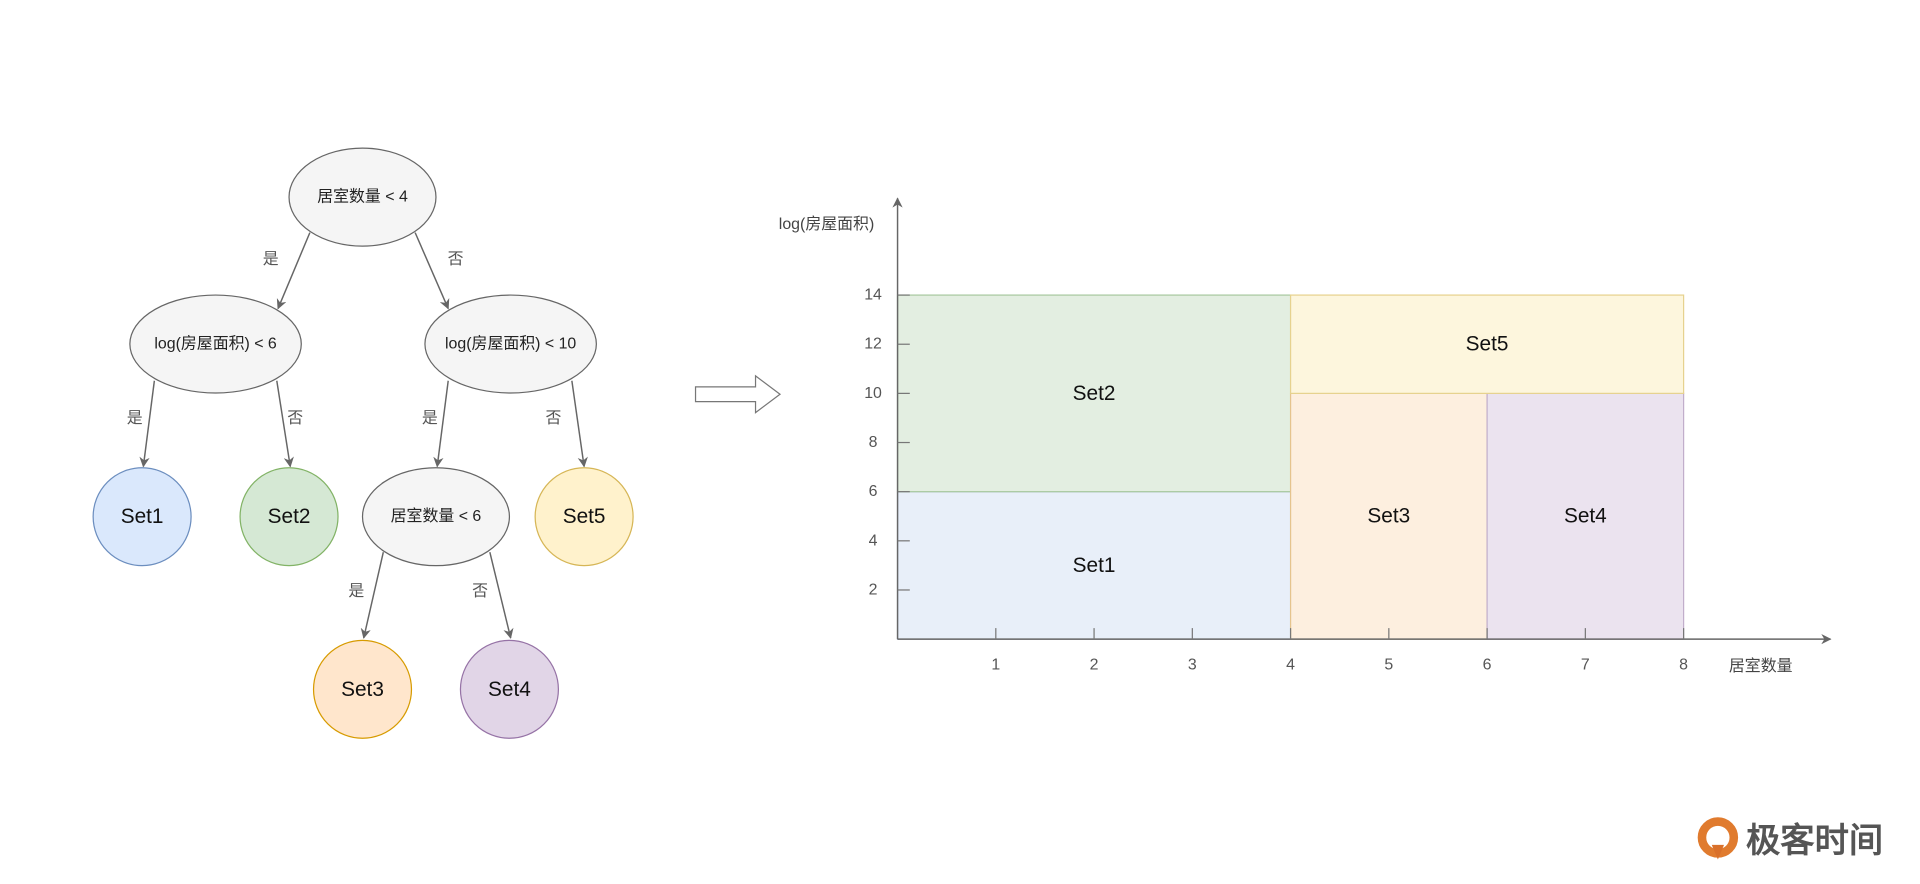 The image size is (1920, 884). I want to click on node-label: Set3, so click(362, 689).